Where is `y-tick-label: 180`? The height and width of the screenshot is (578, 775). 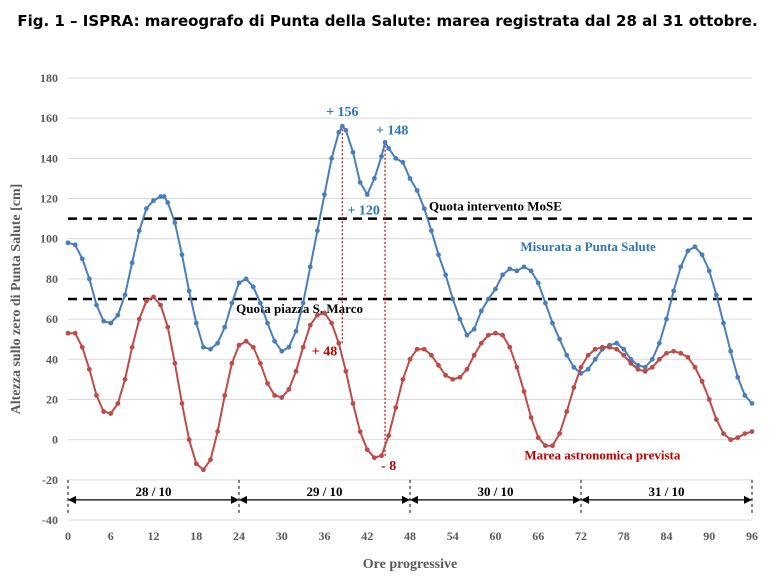 y-tick-label: 180 is located at coordinates (49, 78).